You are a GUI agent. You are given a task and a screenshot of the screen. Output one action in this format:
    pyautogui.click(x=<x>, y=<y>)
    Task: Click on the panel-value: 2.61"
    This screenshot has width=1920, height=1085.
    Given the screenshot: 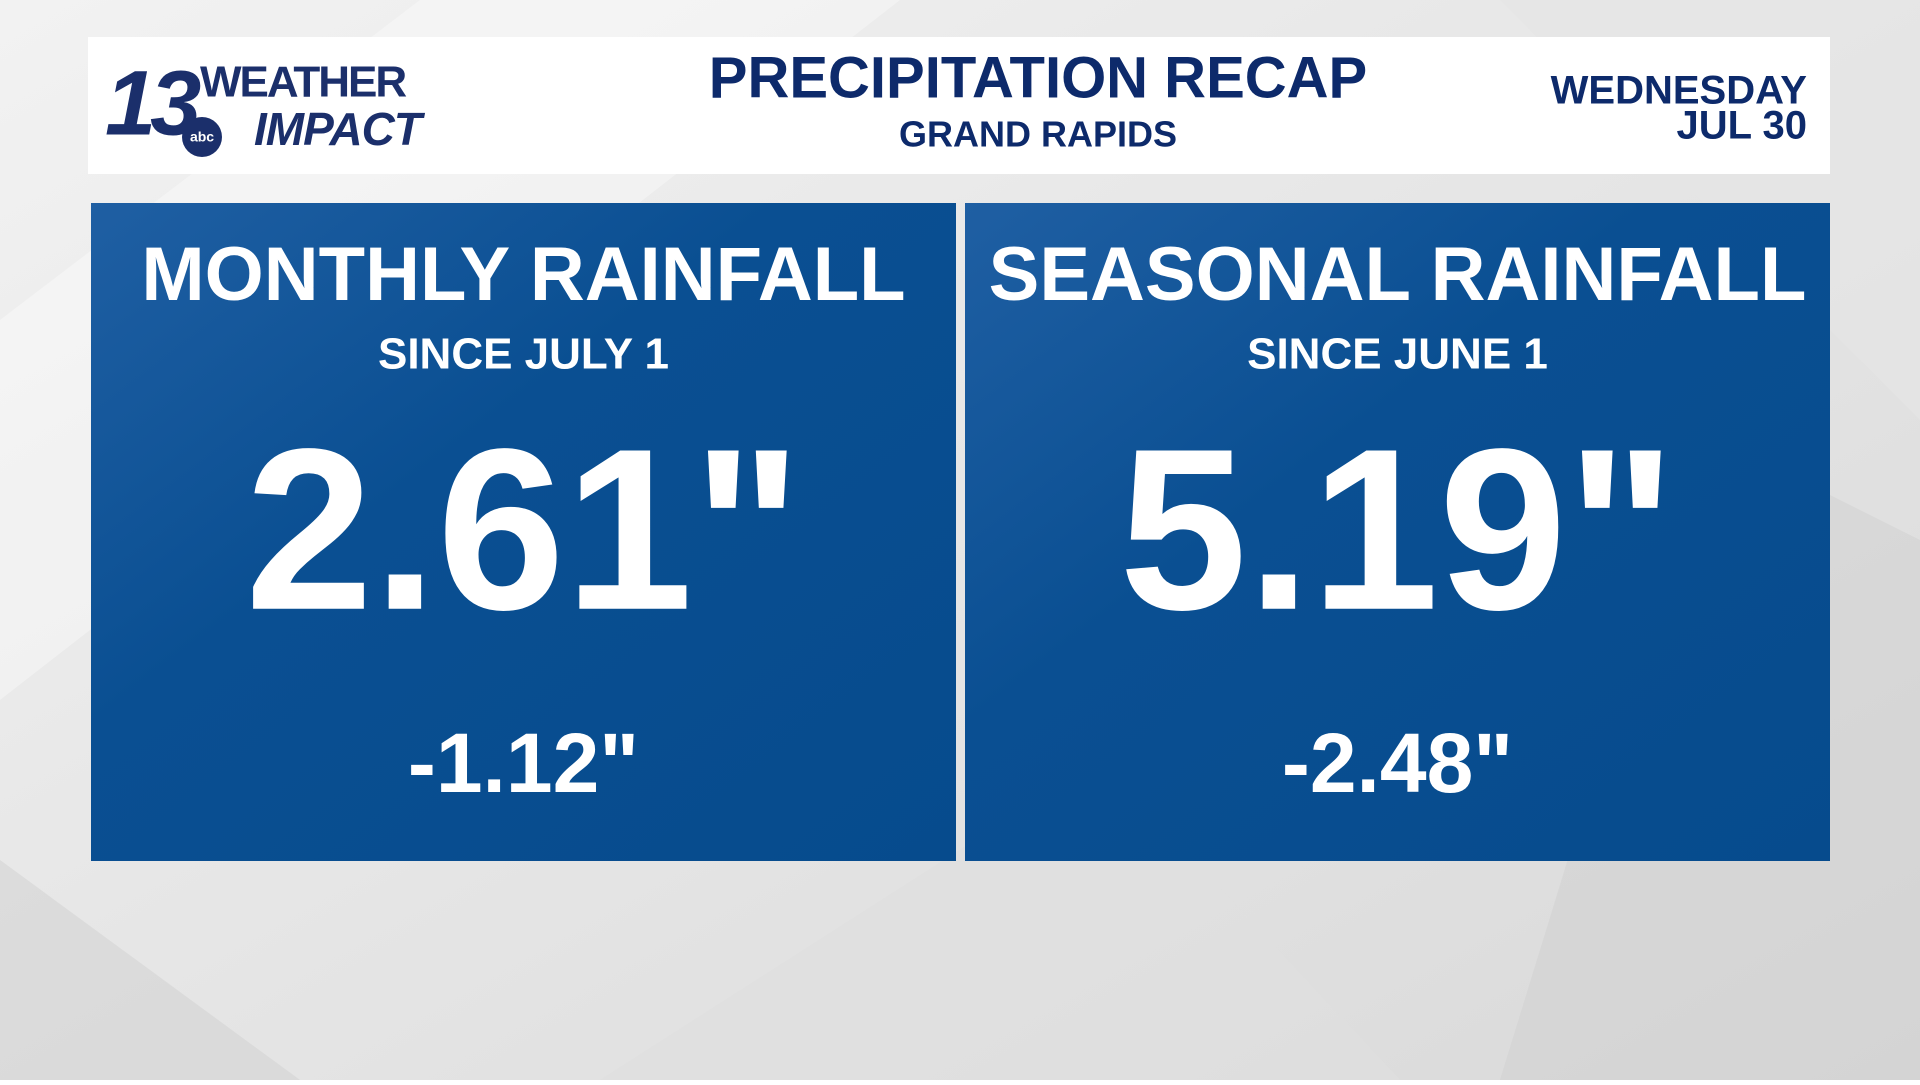 What is the action you would take?
    pyautogui.click(x=523, y=529)
    